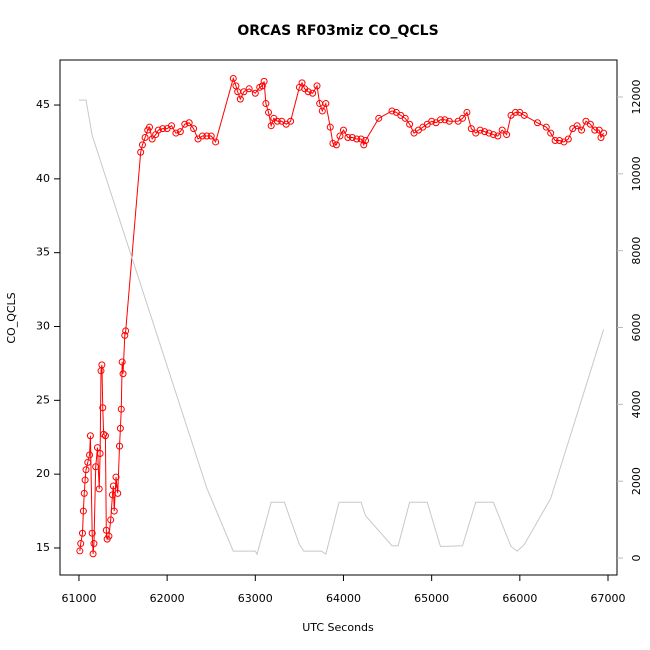  What do you see at coordinates (636, 558) in the screenshot?
I see `y2-tick-label: 0` at bounding box center [636, 558].